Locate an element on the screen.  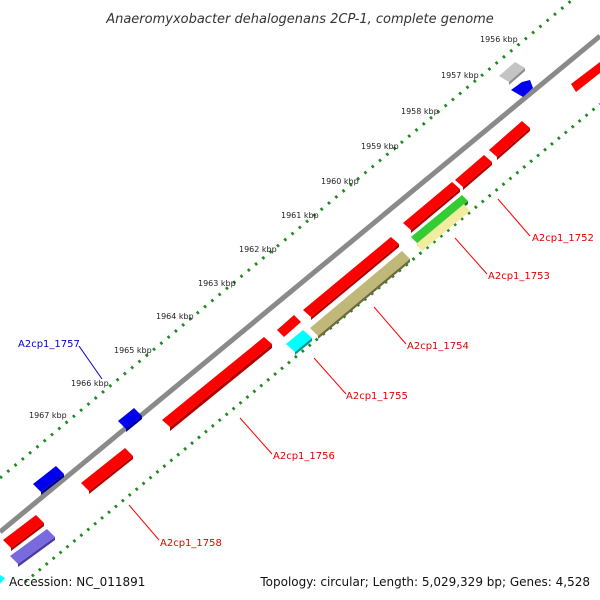
gene-red-bottomleft is located at coordinates (23, 531).